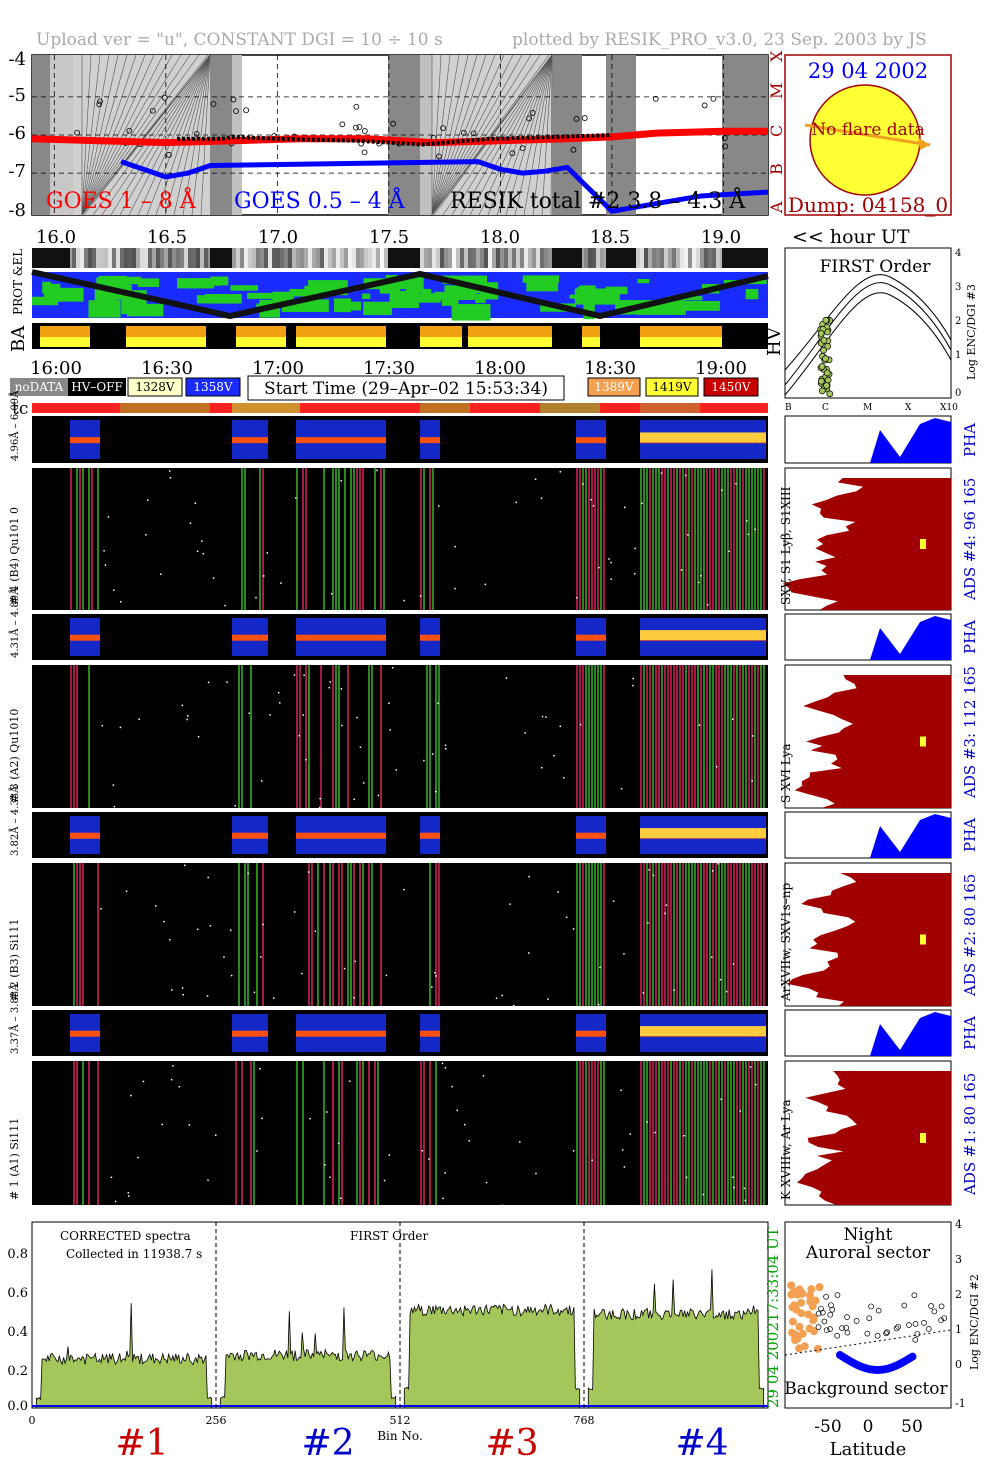 Image resolution: width=1004 pixels, height=1477 pixels. I want to click on time-tick: 17:30, so click(389, 368).